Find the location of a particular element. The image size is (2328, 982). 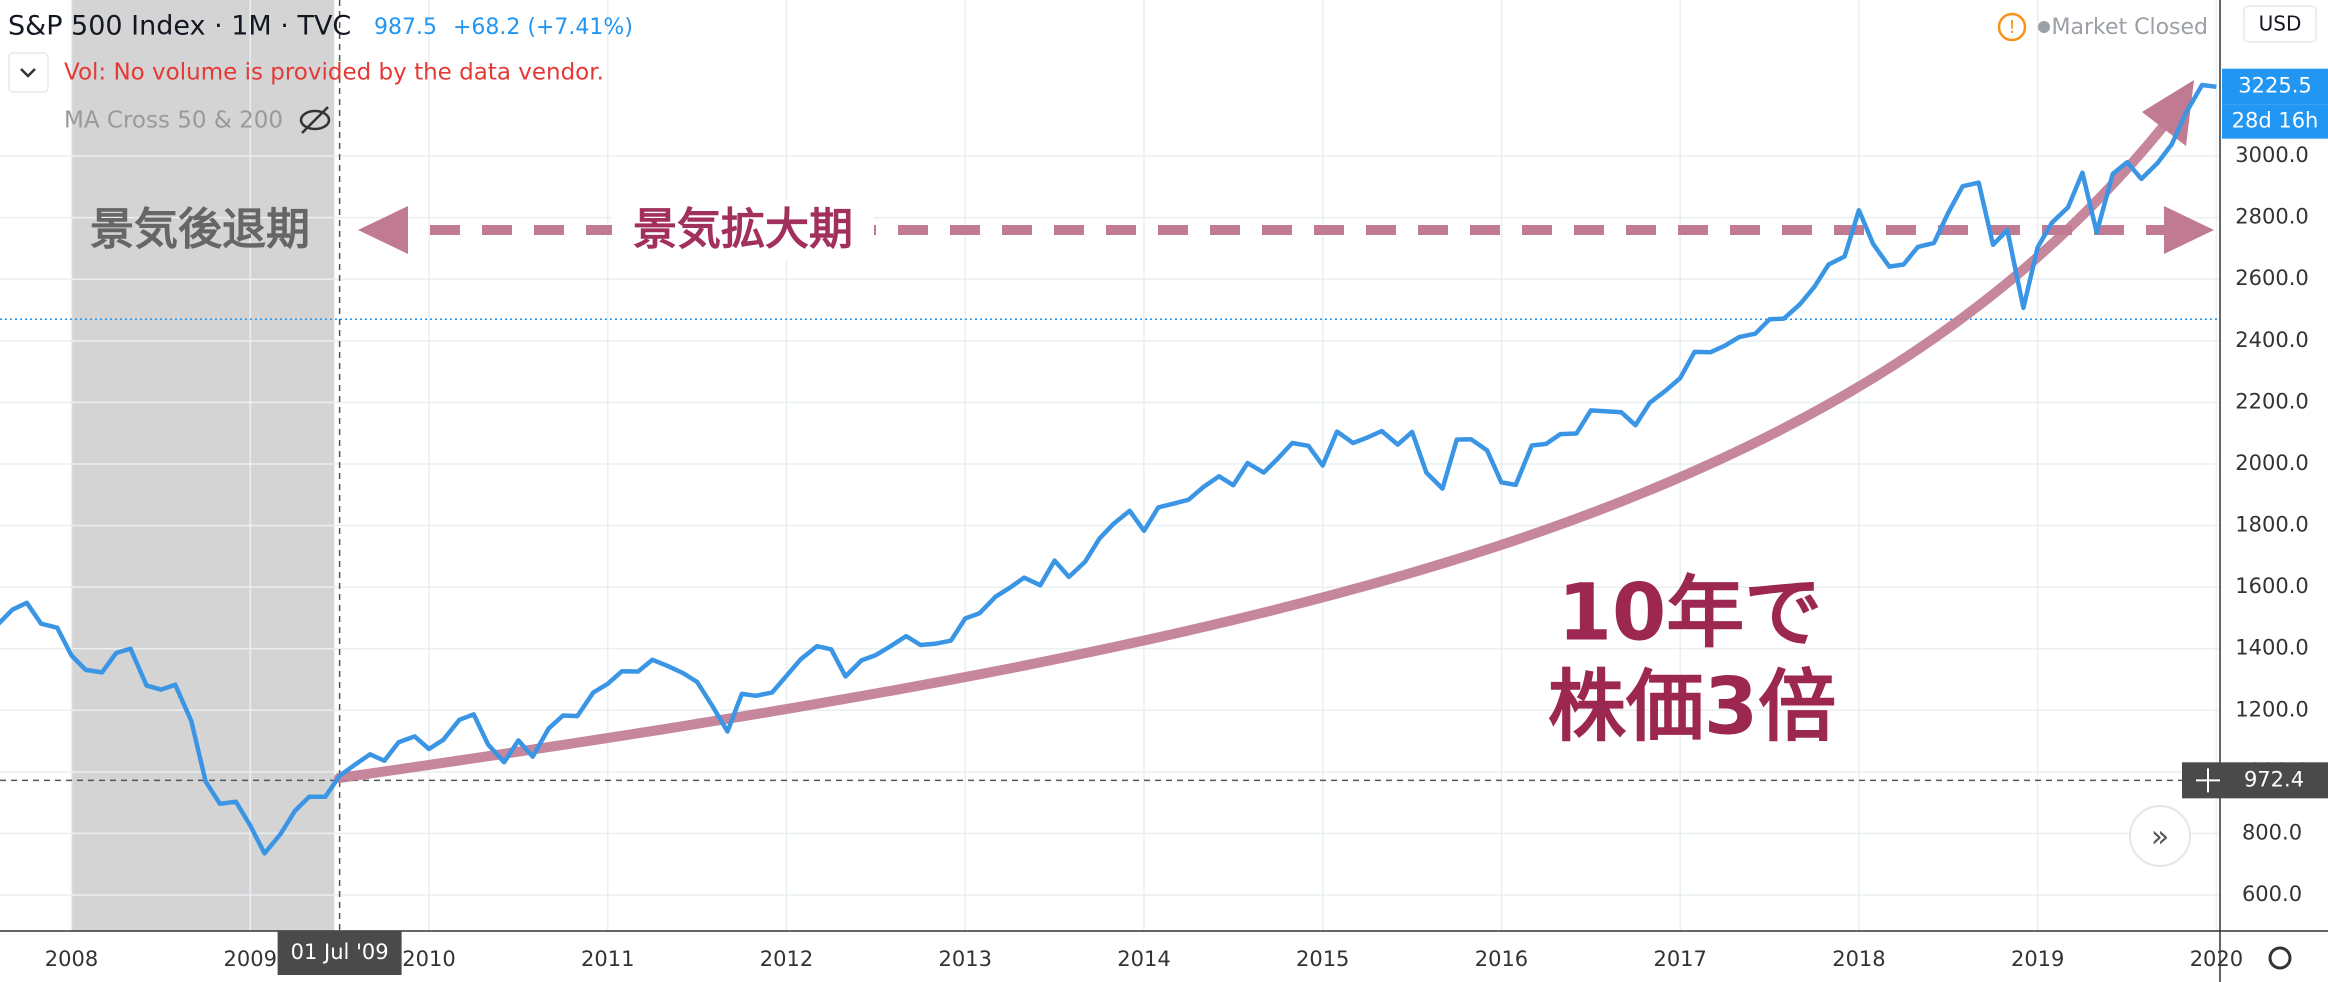

y-tick-label: 2400.0 is located at coordinates (2271, 340).